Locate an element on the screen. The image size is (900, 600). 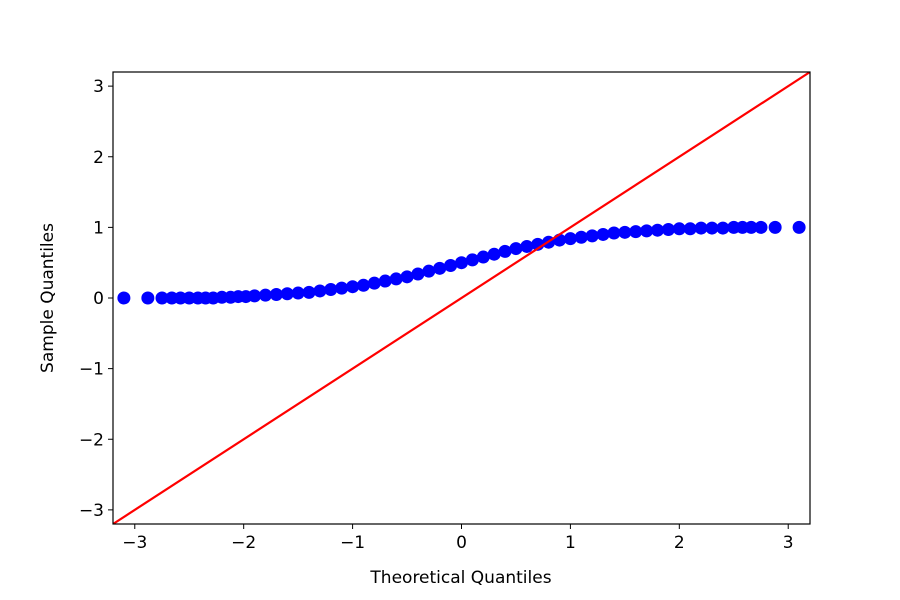
y-tick-label: −1 is located at coordinates (91, 370).